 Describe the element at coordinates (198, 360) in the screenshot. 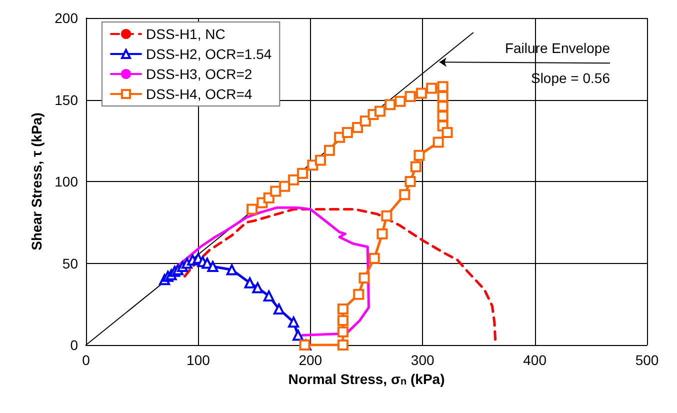

I see `x-tick-label: 100` at that location.